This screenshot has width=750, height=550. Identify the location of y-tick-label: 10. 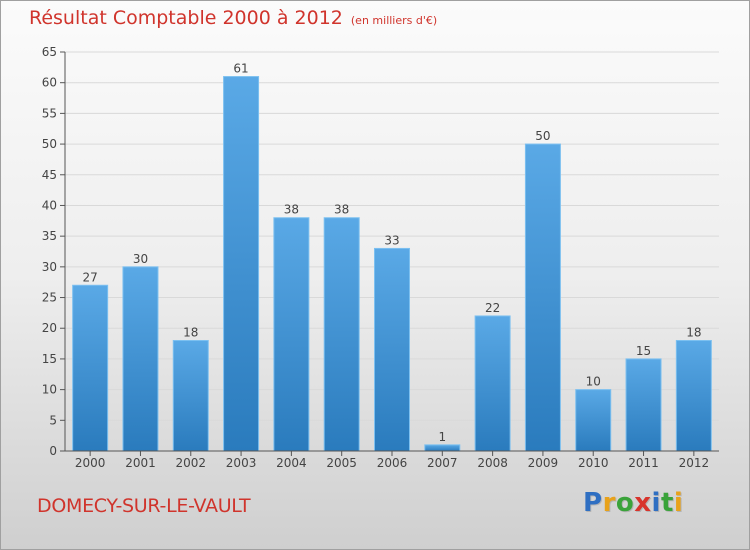
(49, 390).